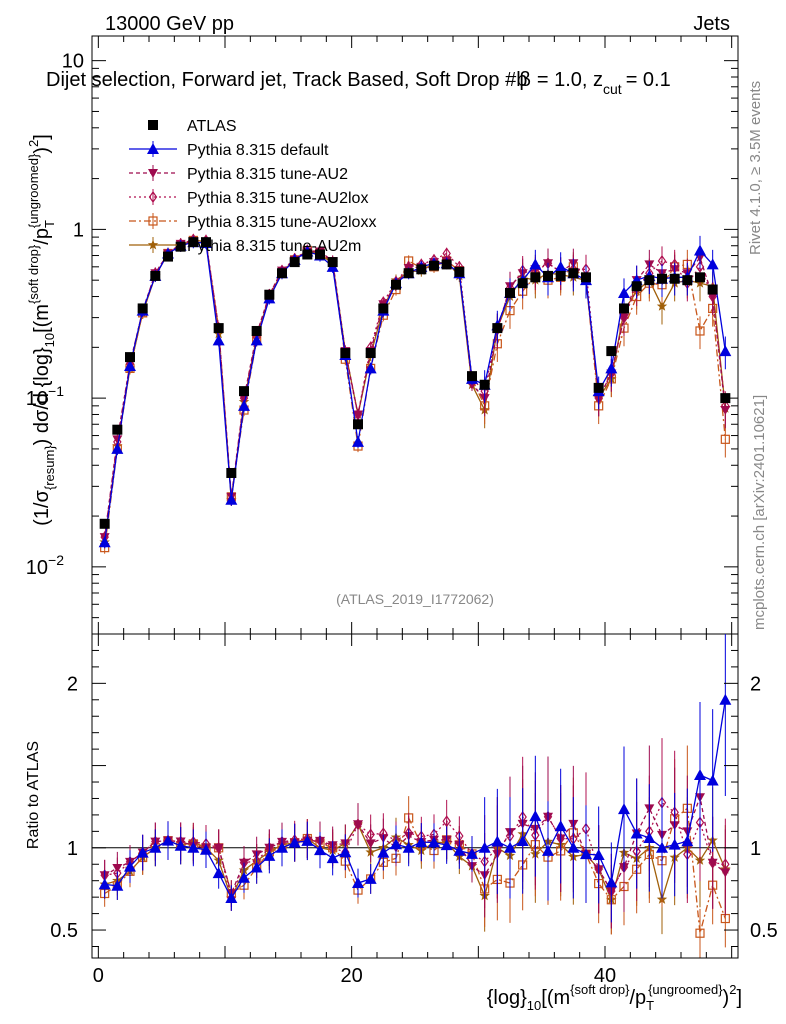 The height and width of the screenshot is (1024, 786). I want to click on ratio-y-tick-label-right: 1, so click(755, 849).